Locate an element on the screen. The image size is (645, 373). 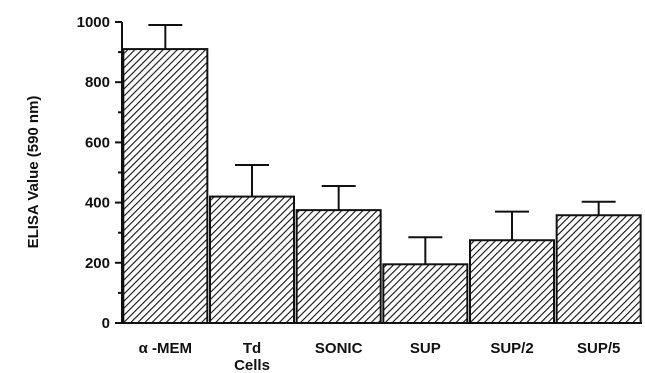
category-label: Td is located at coordinates (252, 348).